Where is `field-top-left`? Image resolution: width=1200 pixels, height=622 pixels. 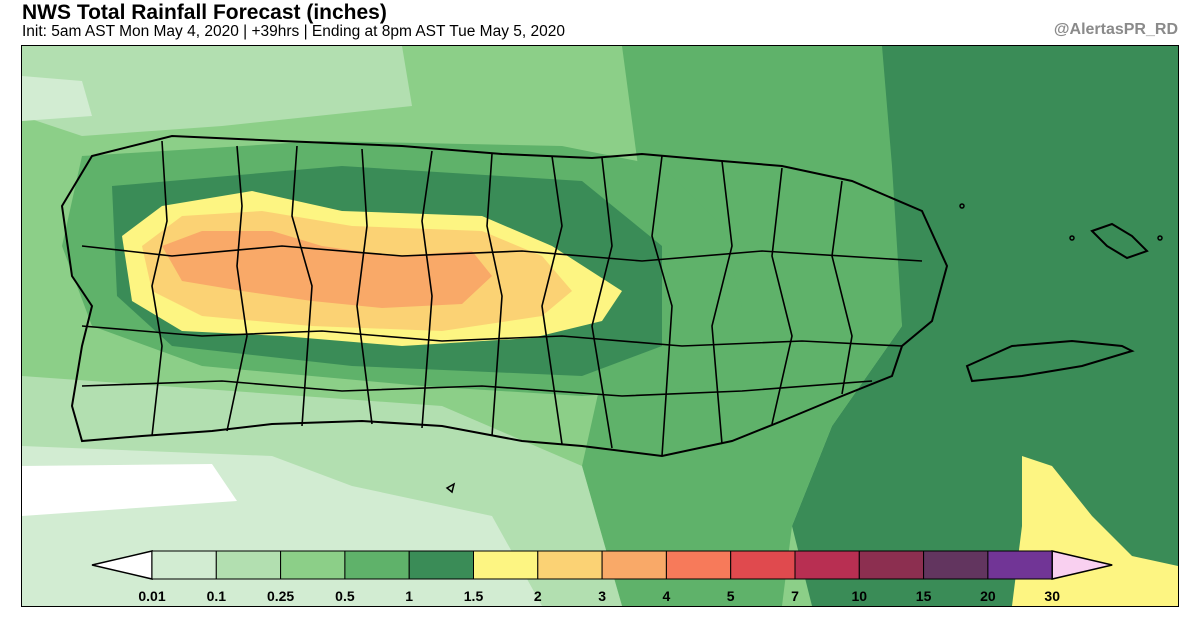
field-top-left is located at coordinates (217, 91).